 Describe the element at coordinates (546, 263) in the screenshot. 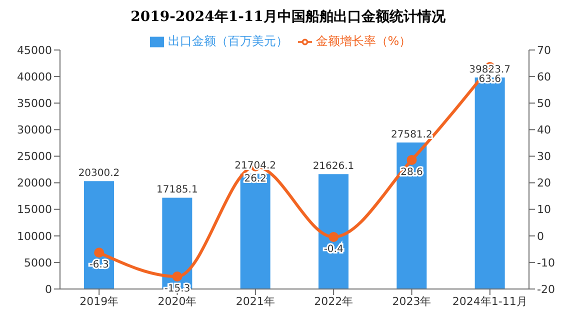

I see `y2-tick-label: -10` at that location.